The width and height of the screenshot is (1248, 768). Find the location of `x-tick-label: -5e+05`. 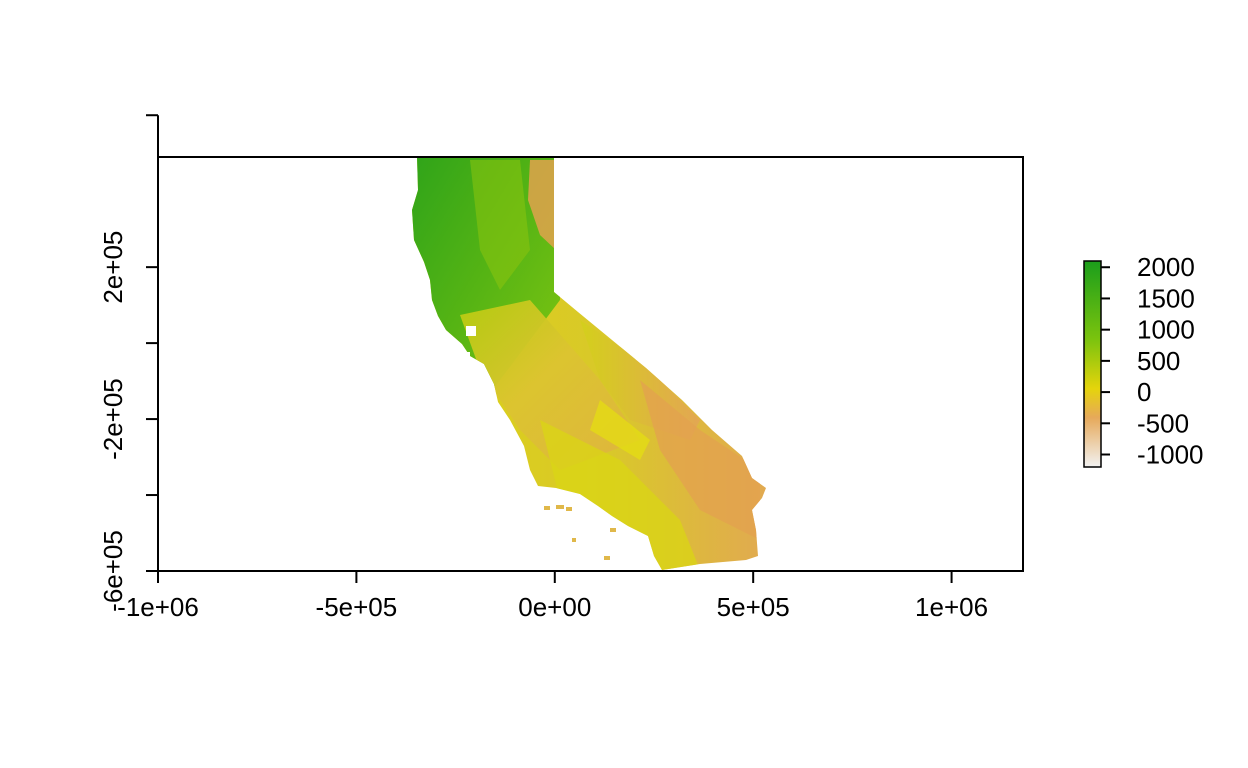

x-tick-label: -5e+05 is located at coordinates (357, 607).